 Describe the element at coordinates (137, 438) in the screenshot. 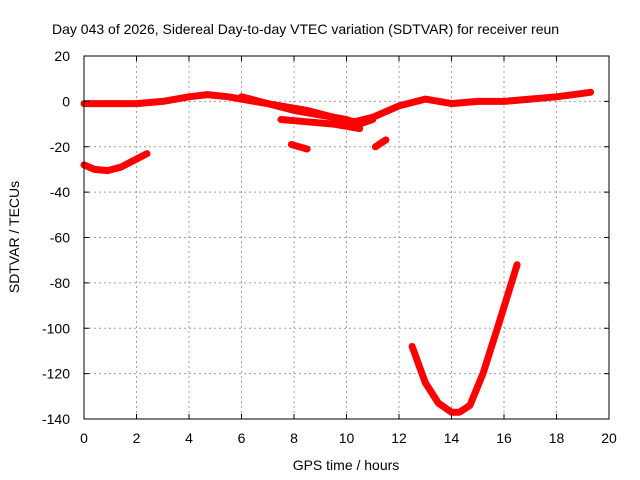

I see `x-tick-label: 2` at that location.